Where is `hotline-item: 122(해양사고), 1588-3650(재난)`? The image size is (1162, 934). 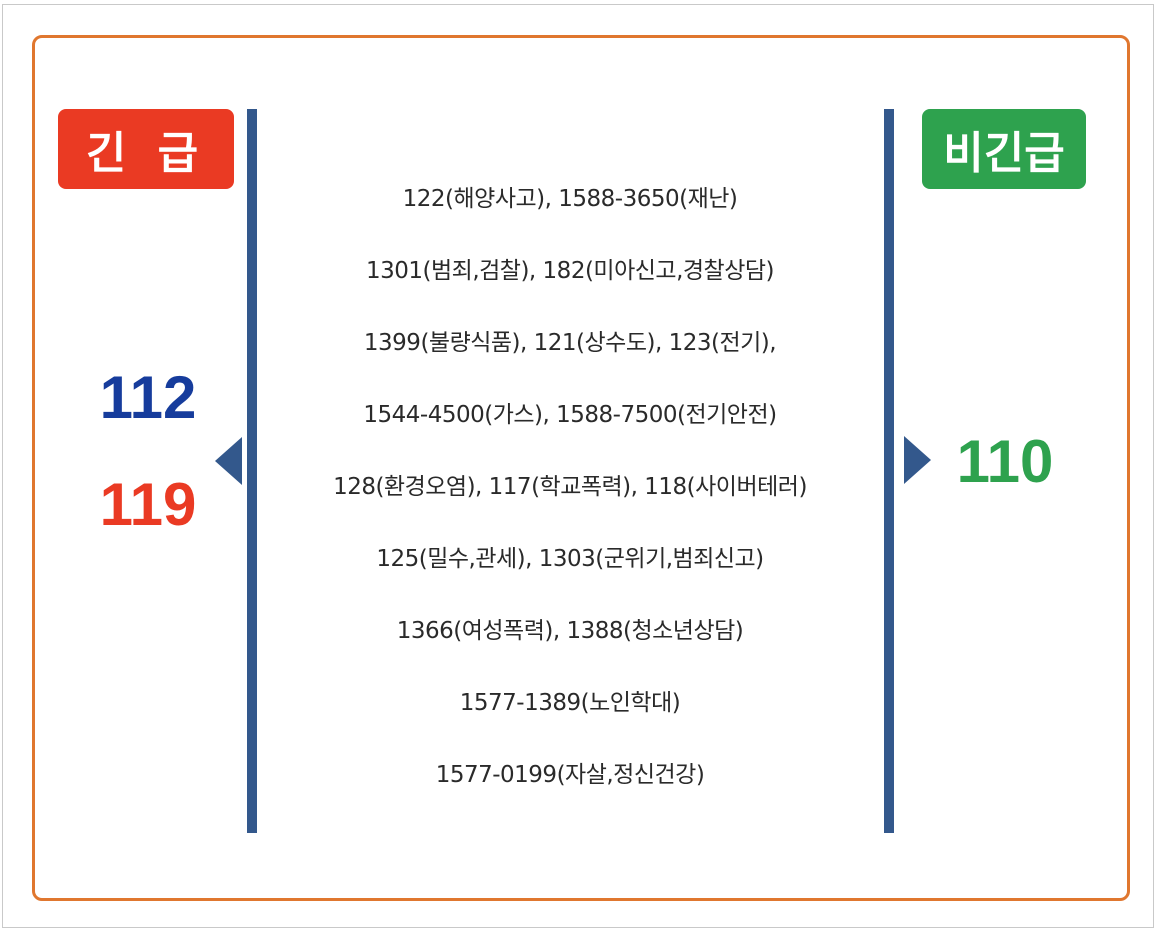
hotline-item: 122(해양사고), 1588-3650(재난) is located at coordinates (570, 199).